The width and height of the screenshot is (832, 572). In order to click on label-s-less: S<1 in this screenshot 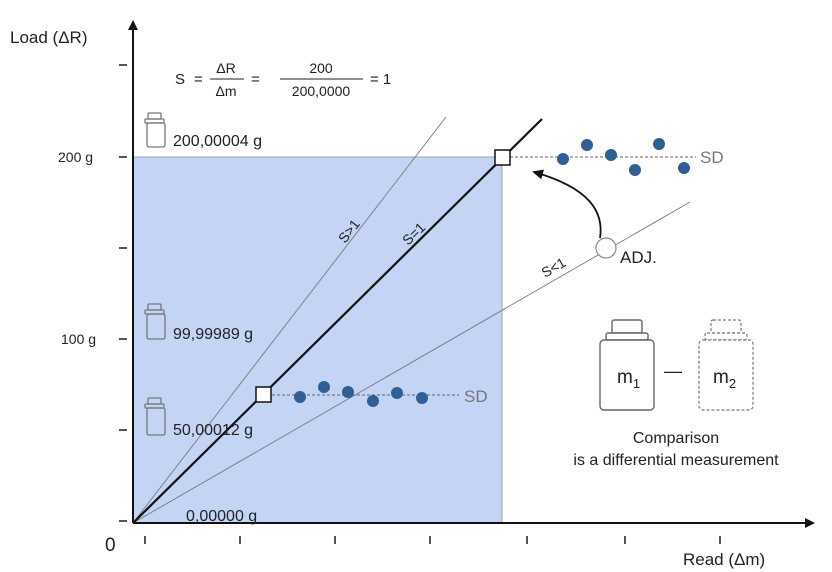, I will do `click(554, 267)`.